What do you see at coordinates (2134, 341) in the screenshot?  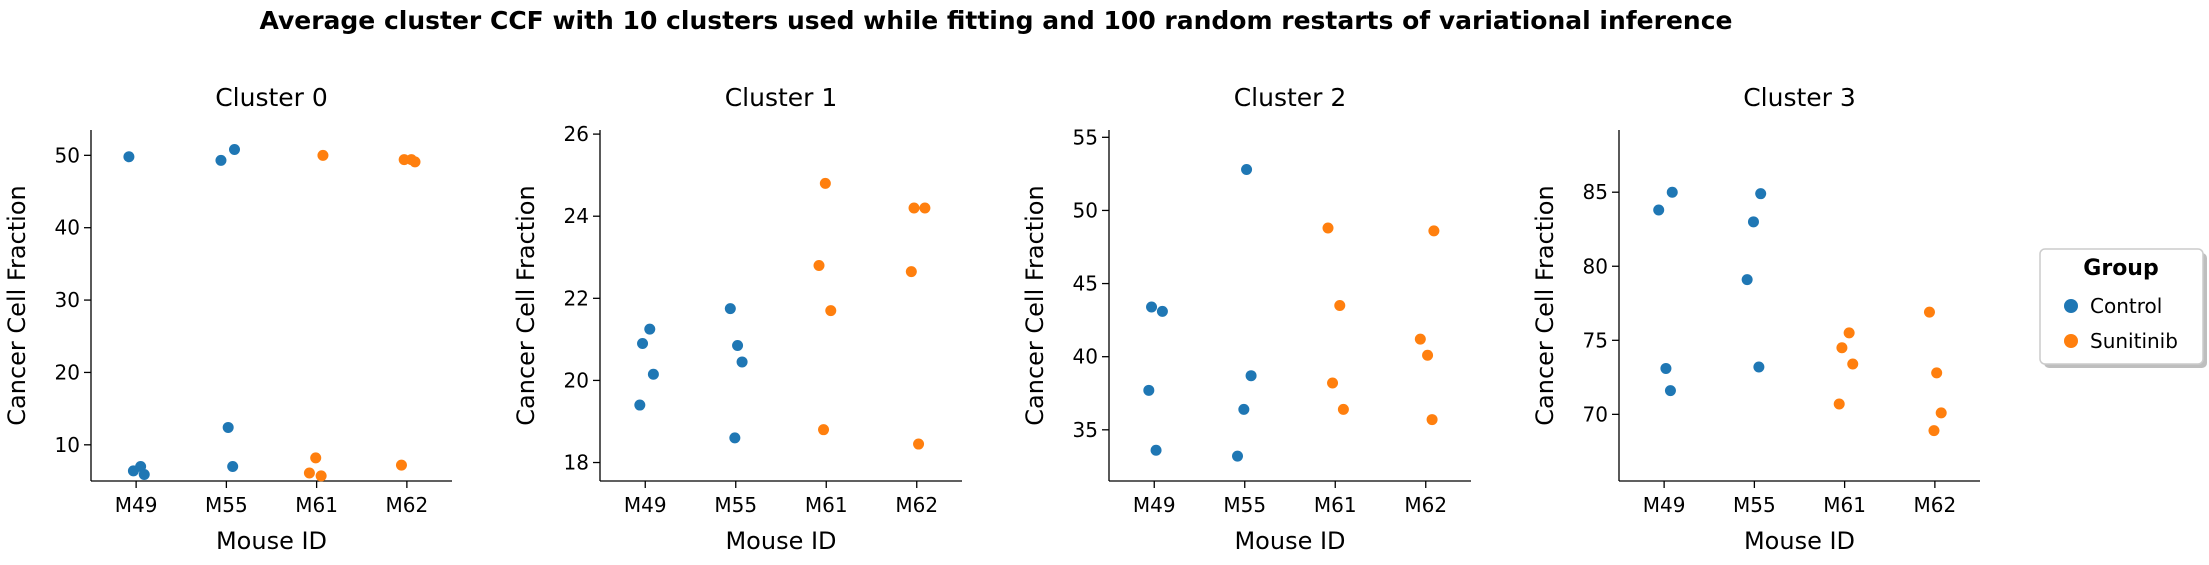 I see `legend-label-sunitinib: Sunitinib` at bounding box center [2134, 341].